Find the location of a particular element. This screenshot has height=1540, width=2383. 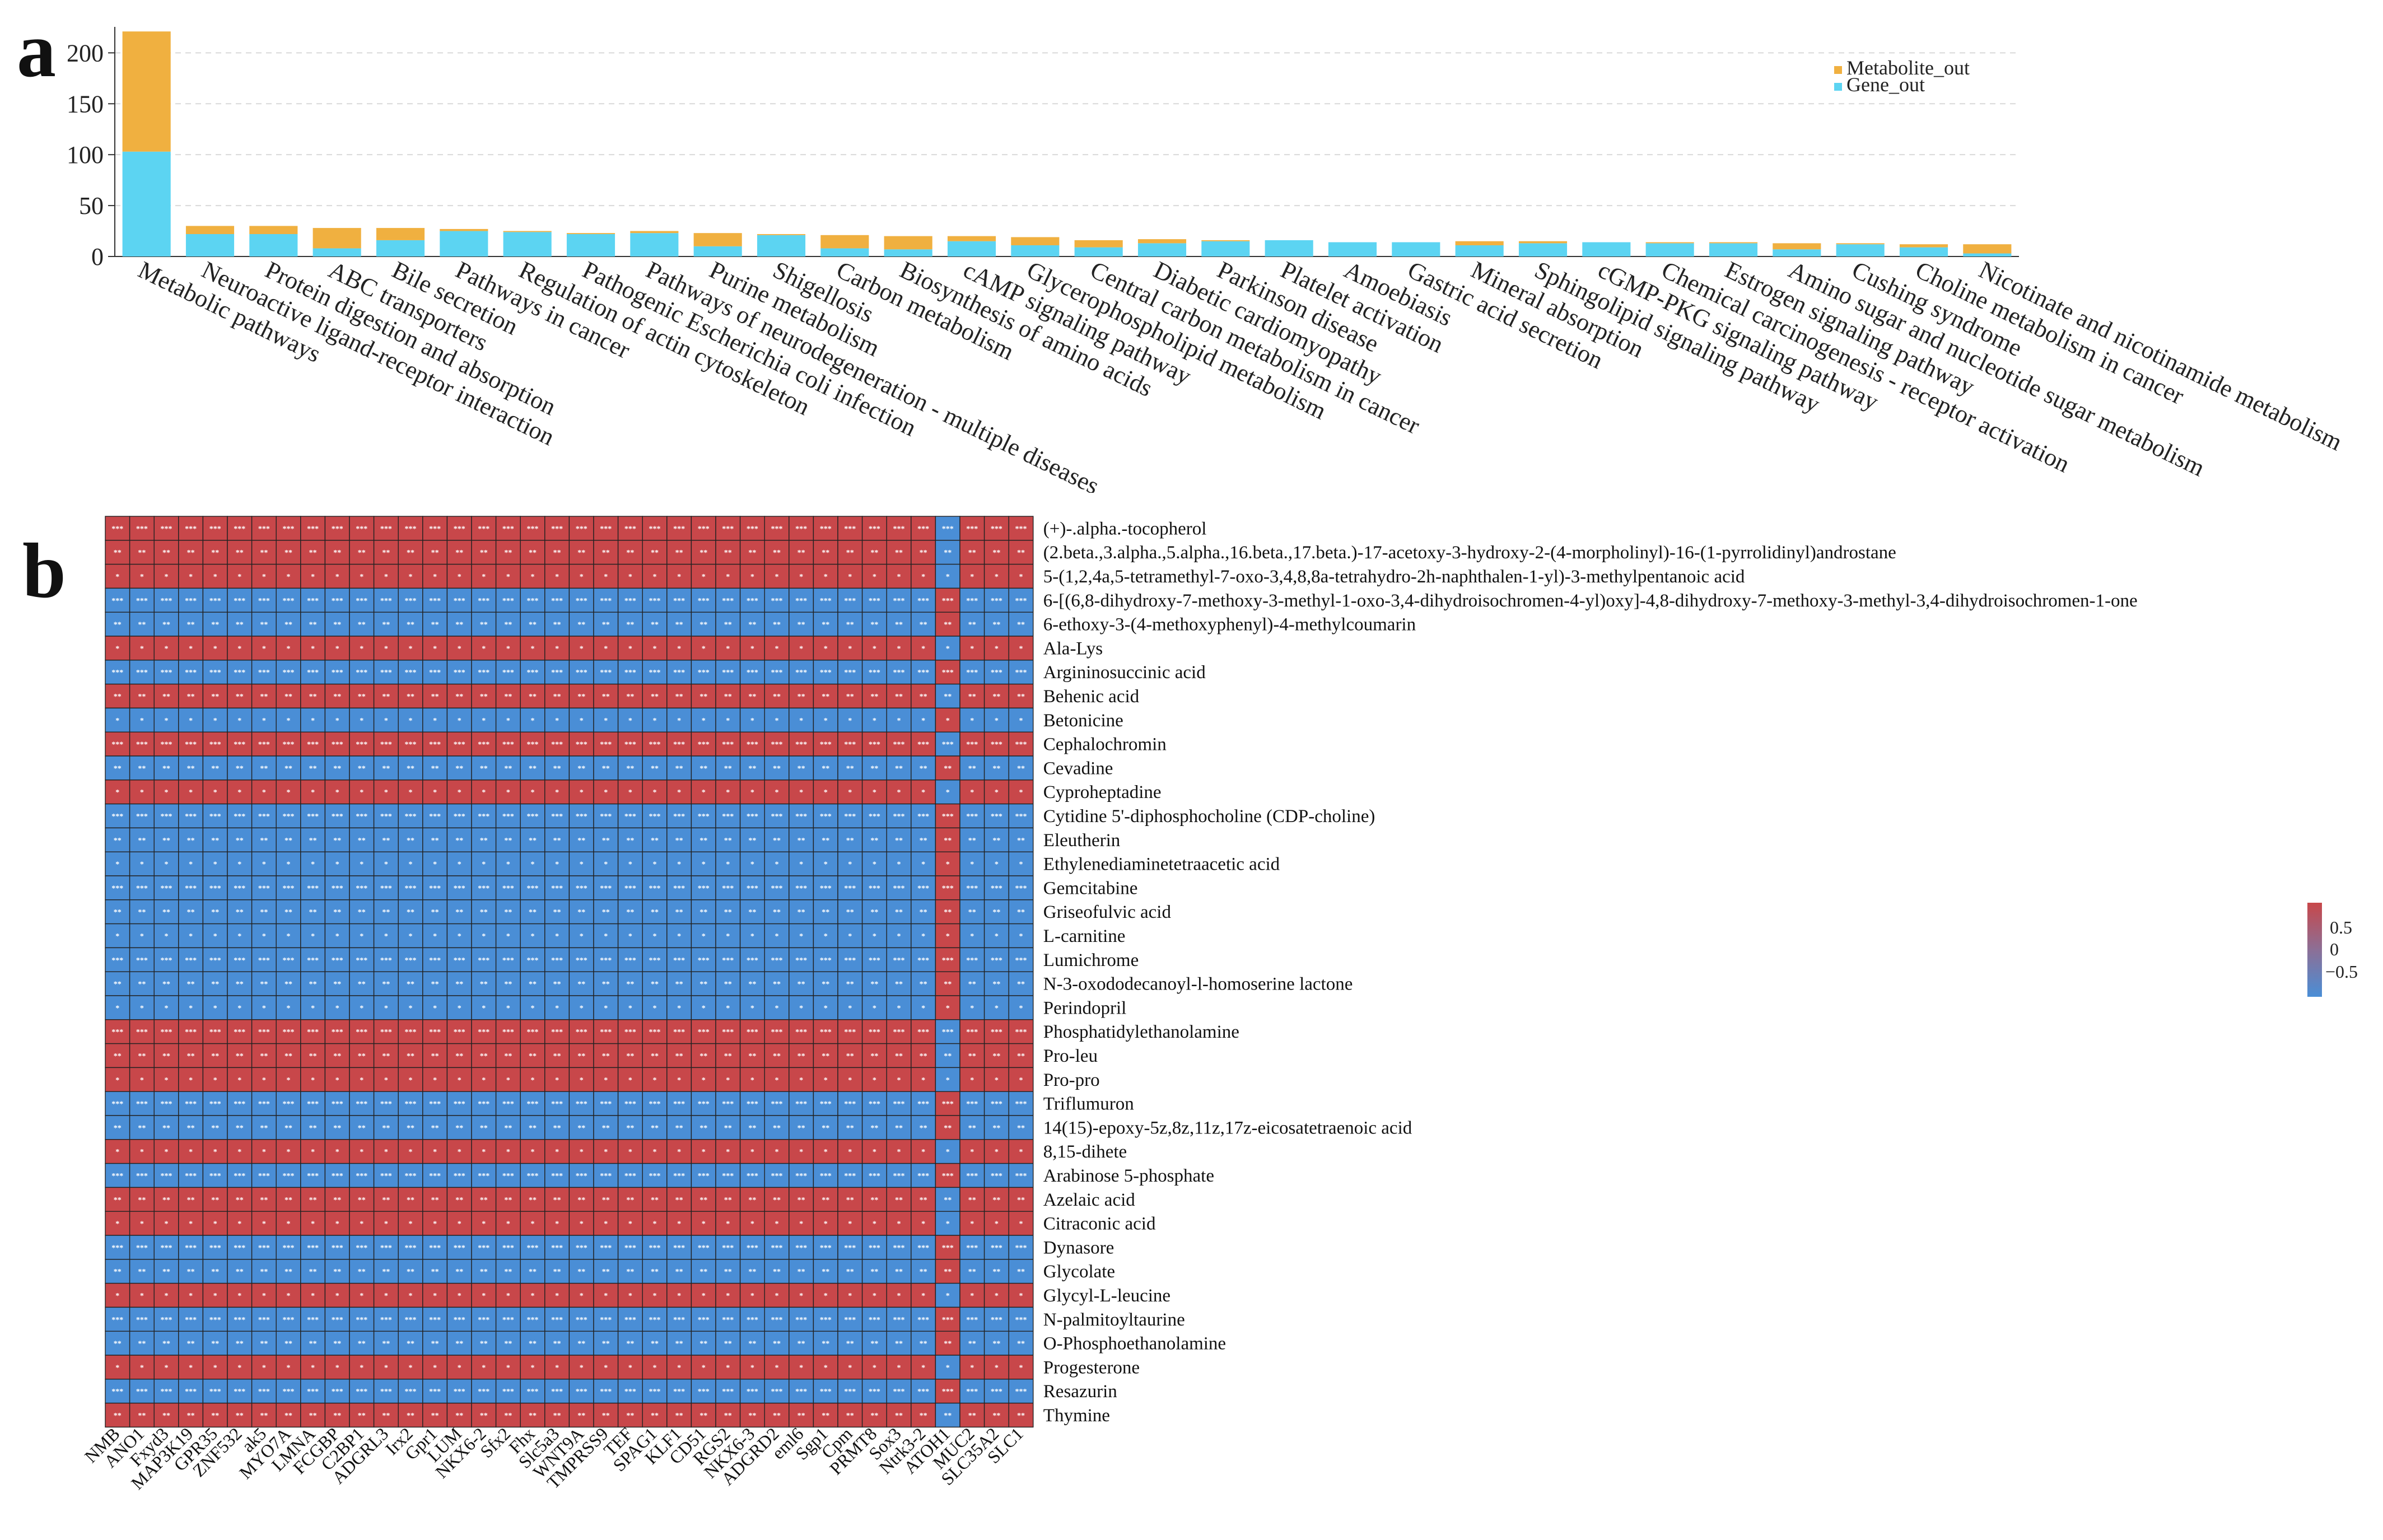

bar-metabolite-out is located at coordinates (1860, 244).